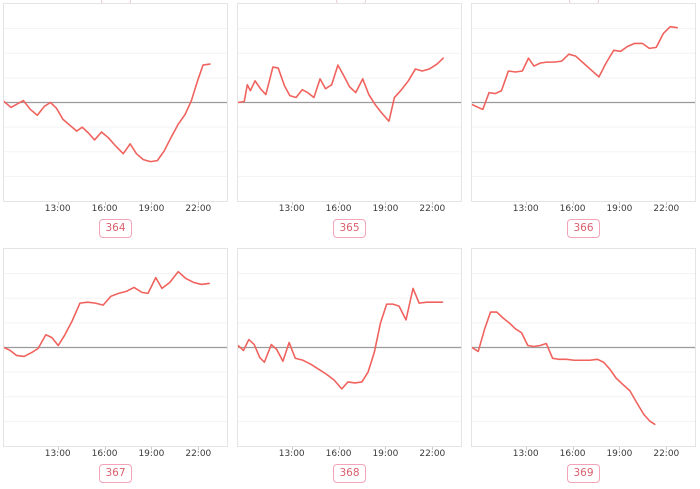 The height and width of the screenshot is (489, 700). I want to click on chart-id-badge: 364, so click(115, 228).